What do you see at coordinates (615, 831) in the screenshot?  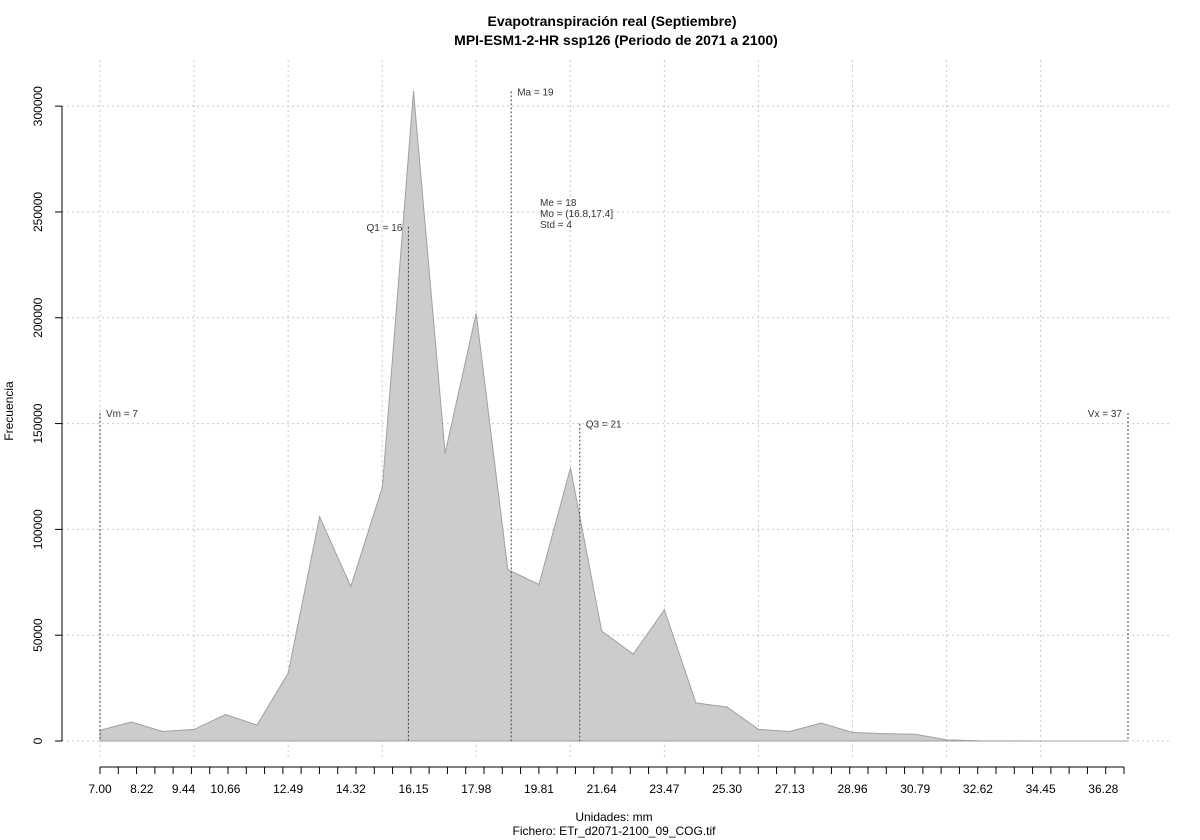 I see `source-file-label: Fichero: ETr_d2071-2100_09_COG.tif` at bounding box center [615, 831].